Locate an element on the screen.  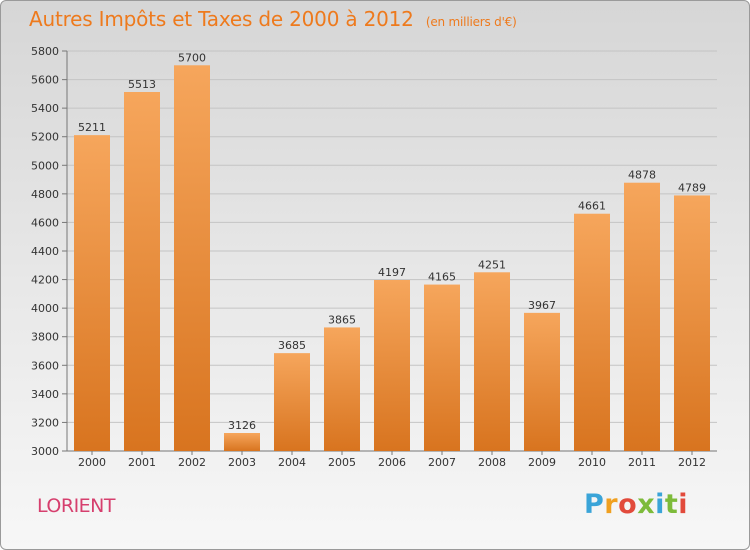
bar-2006 is located at coordinates (392, 365).